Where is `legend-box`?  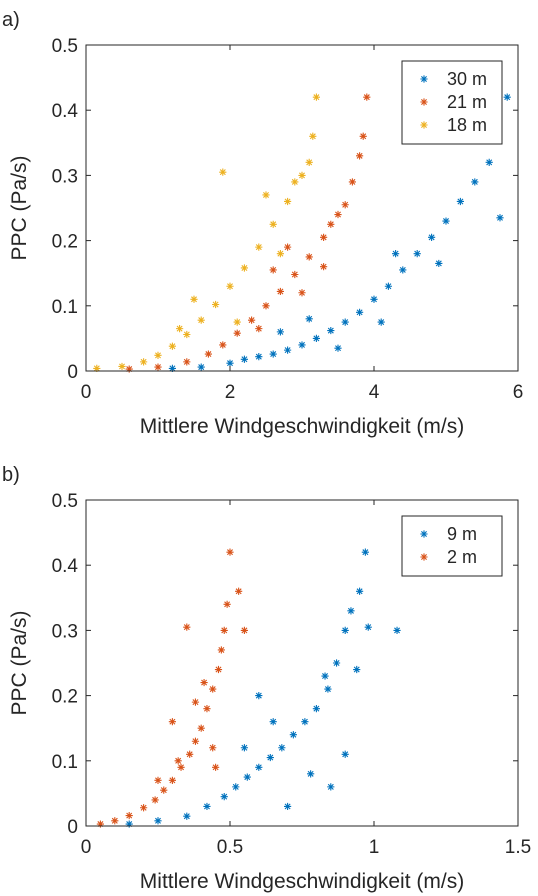 legend-box is located at coordinates (452, 546).